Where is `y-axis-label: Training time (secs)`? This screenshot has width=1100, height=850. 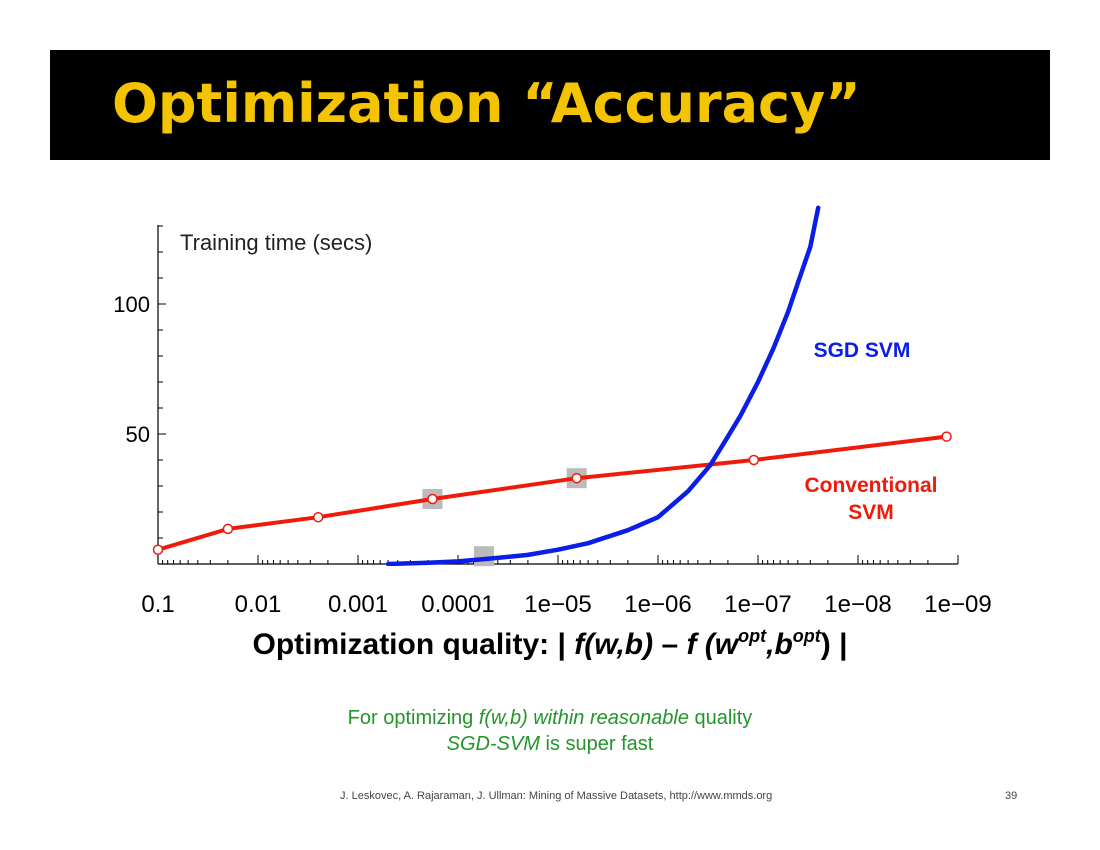
y-axis-label: Training time (secs) is located at coordinates (276, 242).